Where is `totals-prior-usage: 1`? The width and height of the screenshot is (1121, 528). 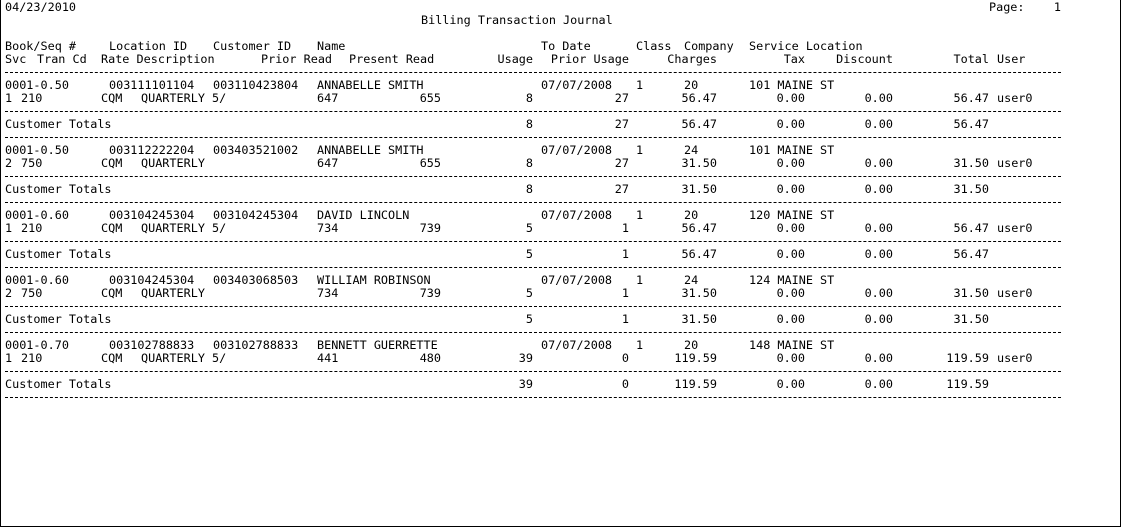
totals-prior-usage: 1 is located at coordinates (625, 319).